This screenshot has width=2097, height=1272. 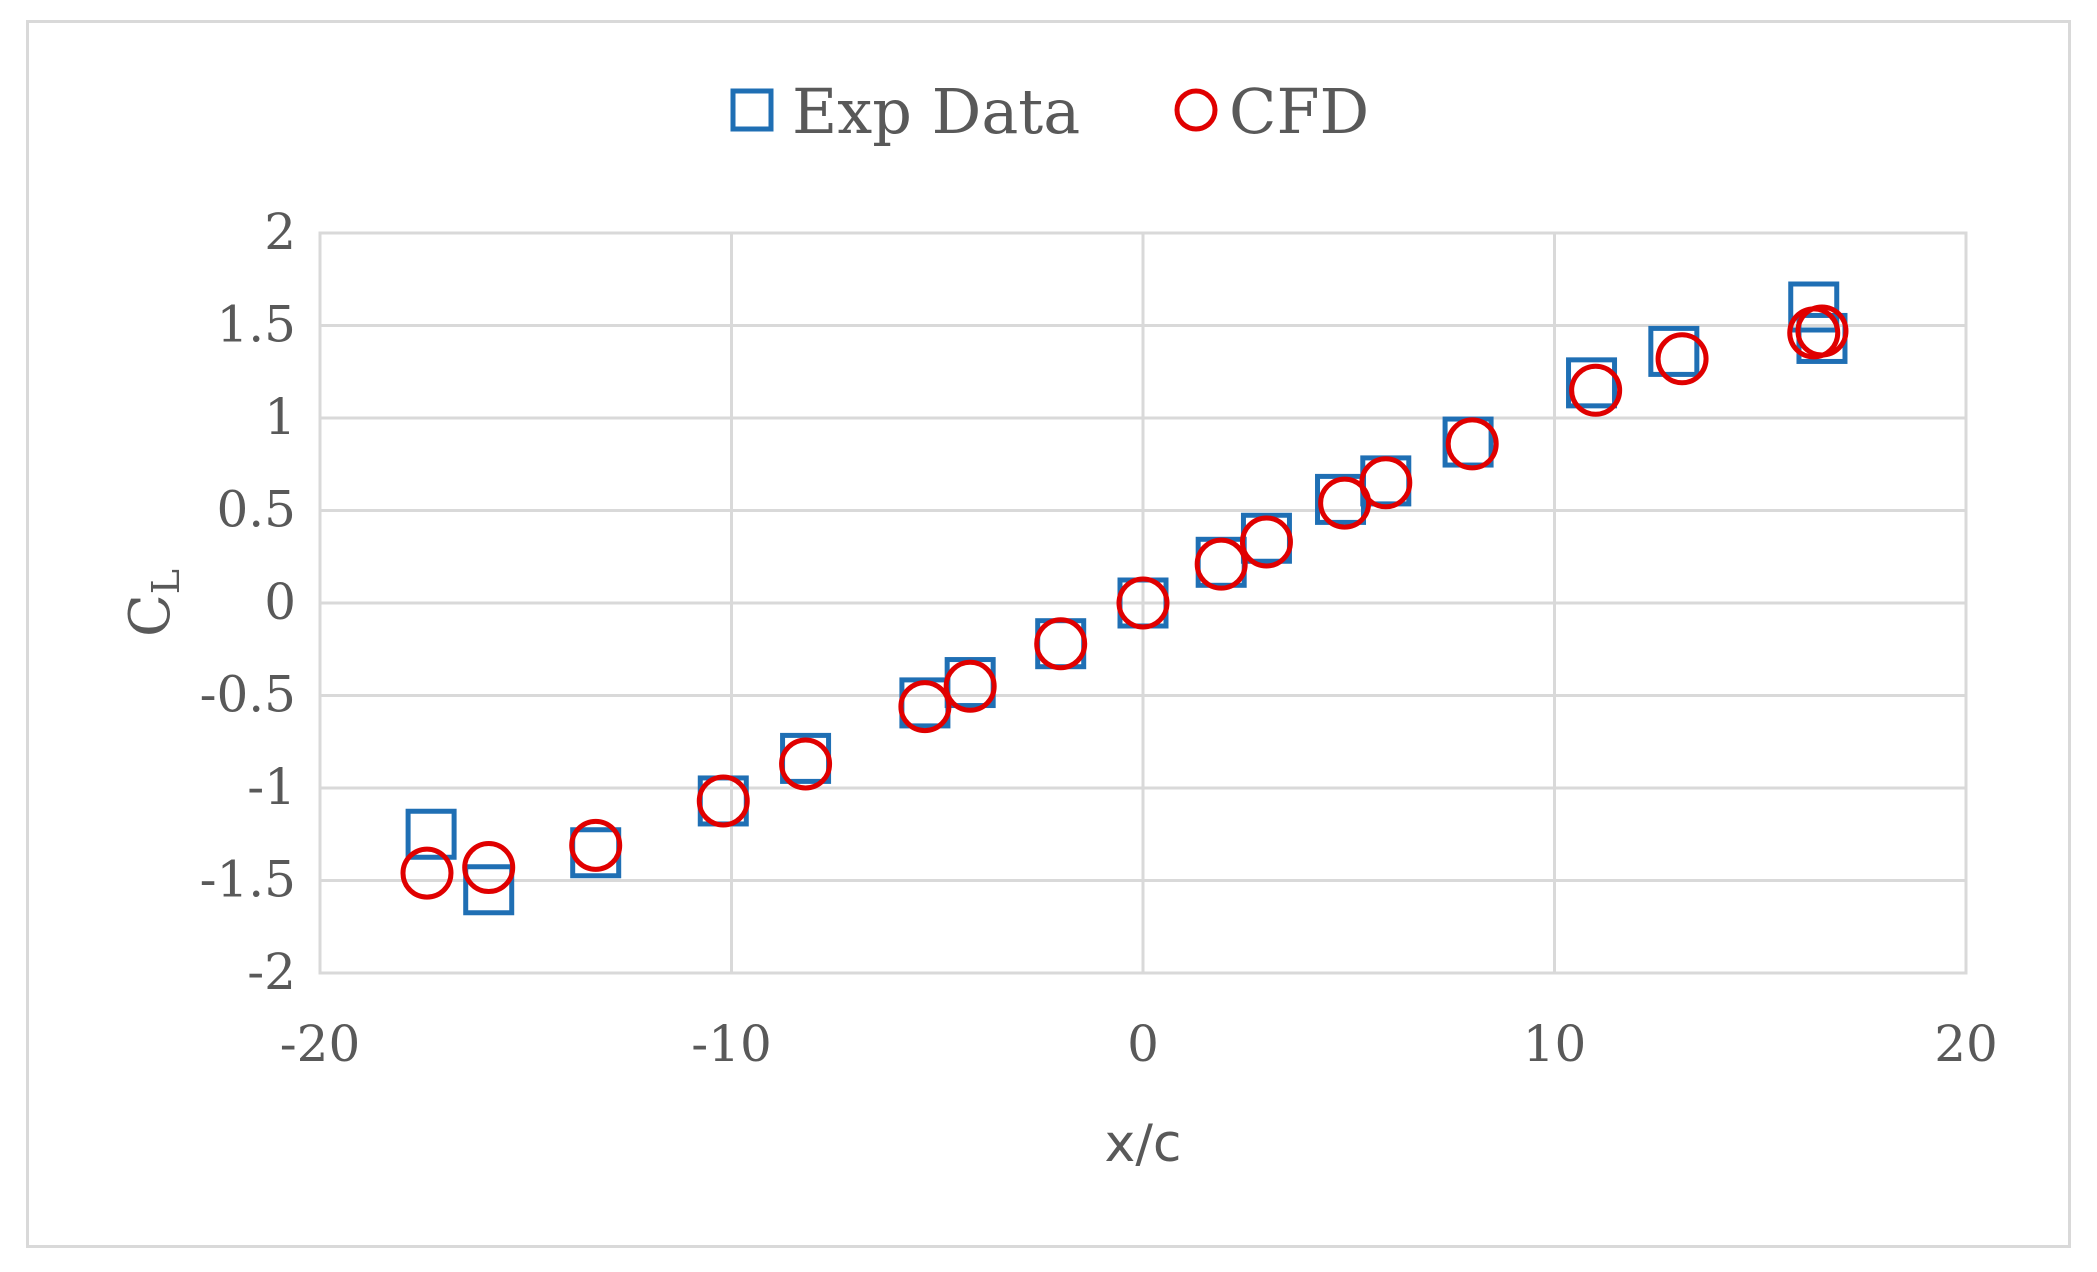 I want to click on y-tick-labels: 2 1.5 1 0.5 0 -0.5 -1 -1.5 -2, so click(x=248, y=602).